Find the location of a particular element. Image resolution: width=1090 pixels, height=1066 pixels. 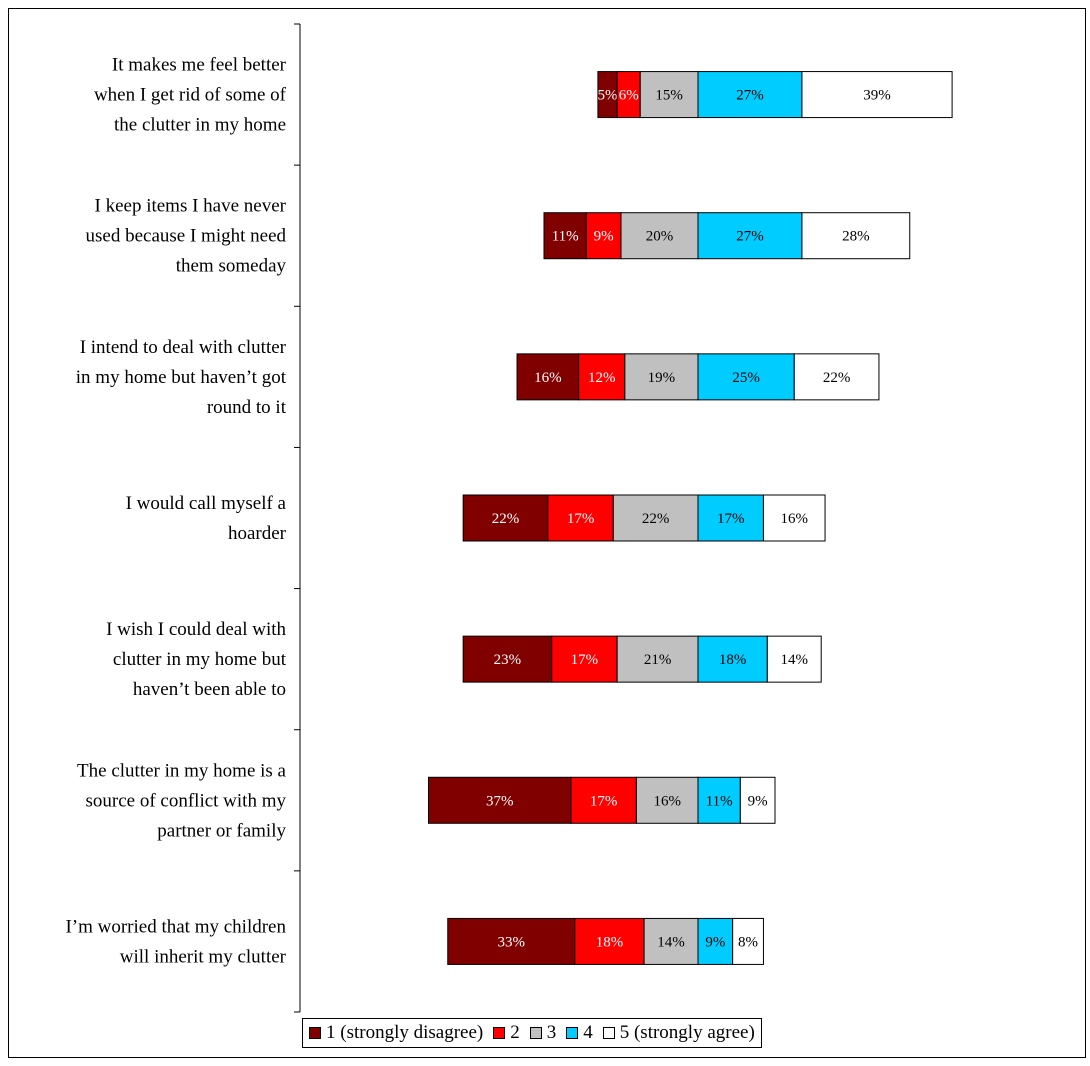

data-label: 39% is located at coordinates (877, 96).